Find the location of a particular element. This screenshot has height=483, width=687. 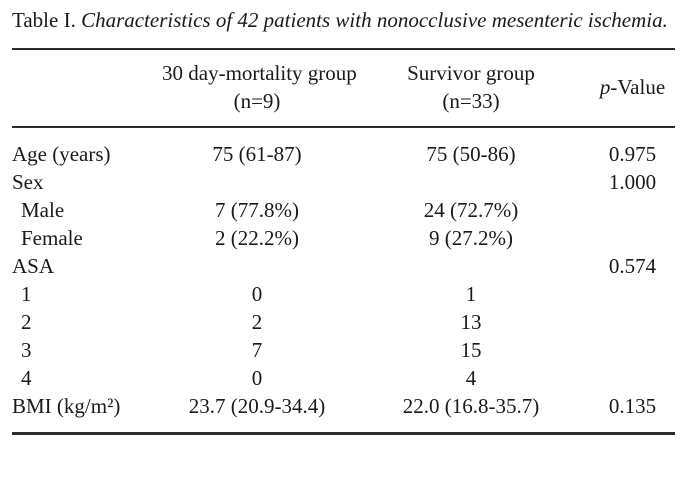

table-row: Age (years) 75 (61-87) 75 (50-86) 0.975 is located at coordinates (343, 147).